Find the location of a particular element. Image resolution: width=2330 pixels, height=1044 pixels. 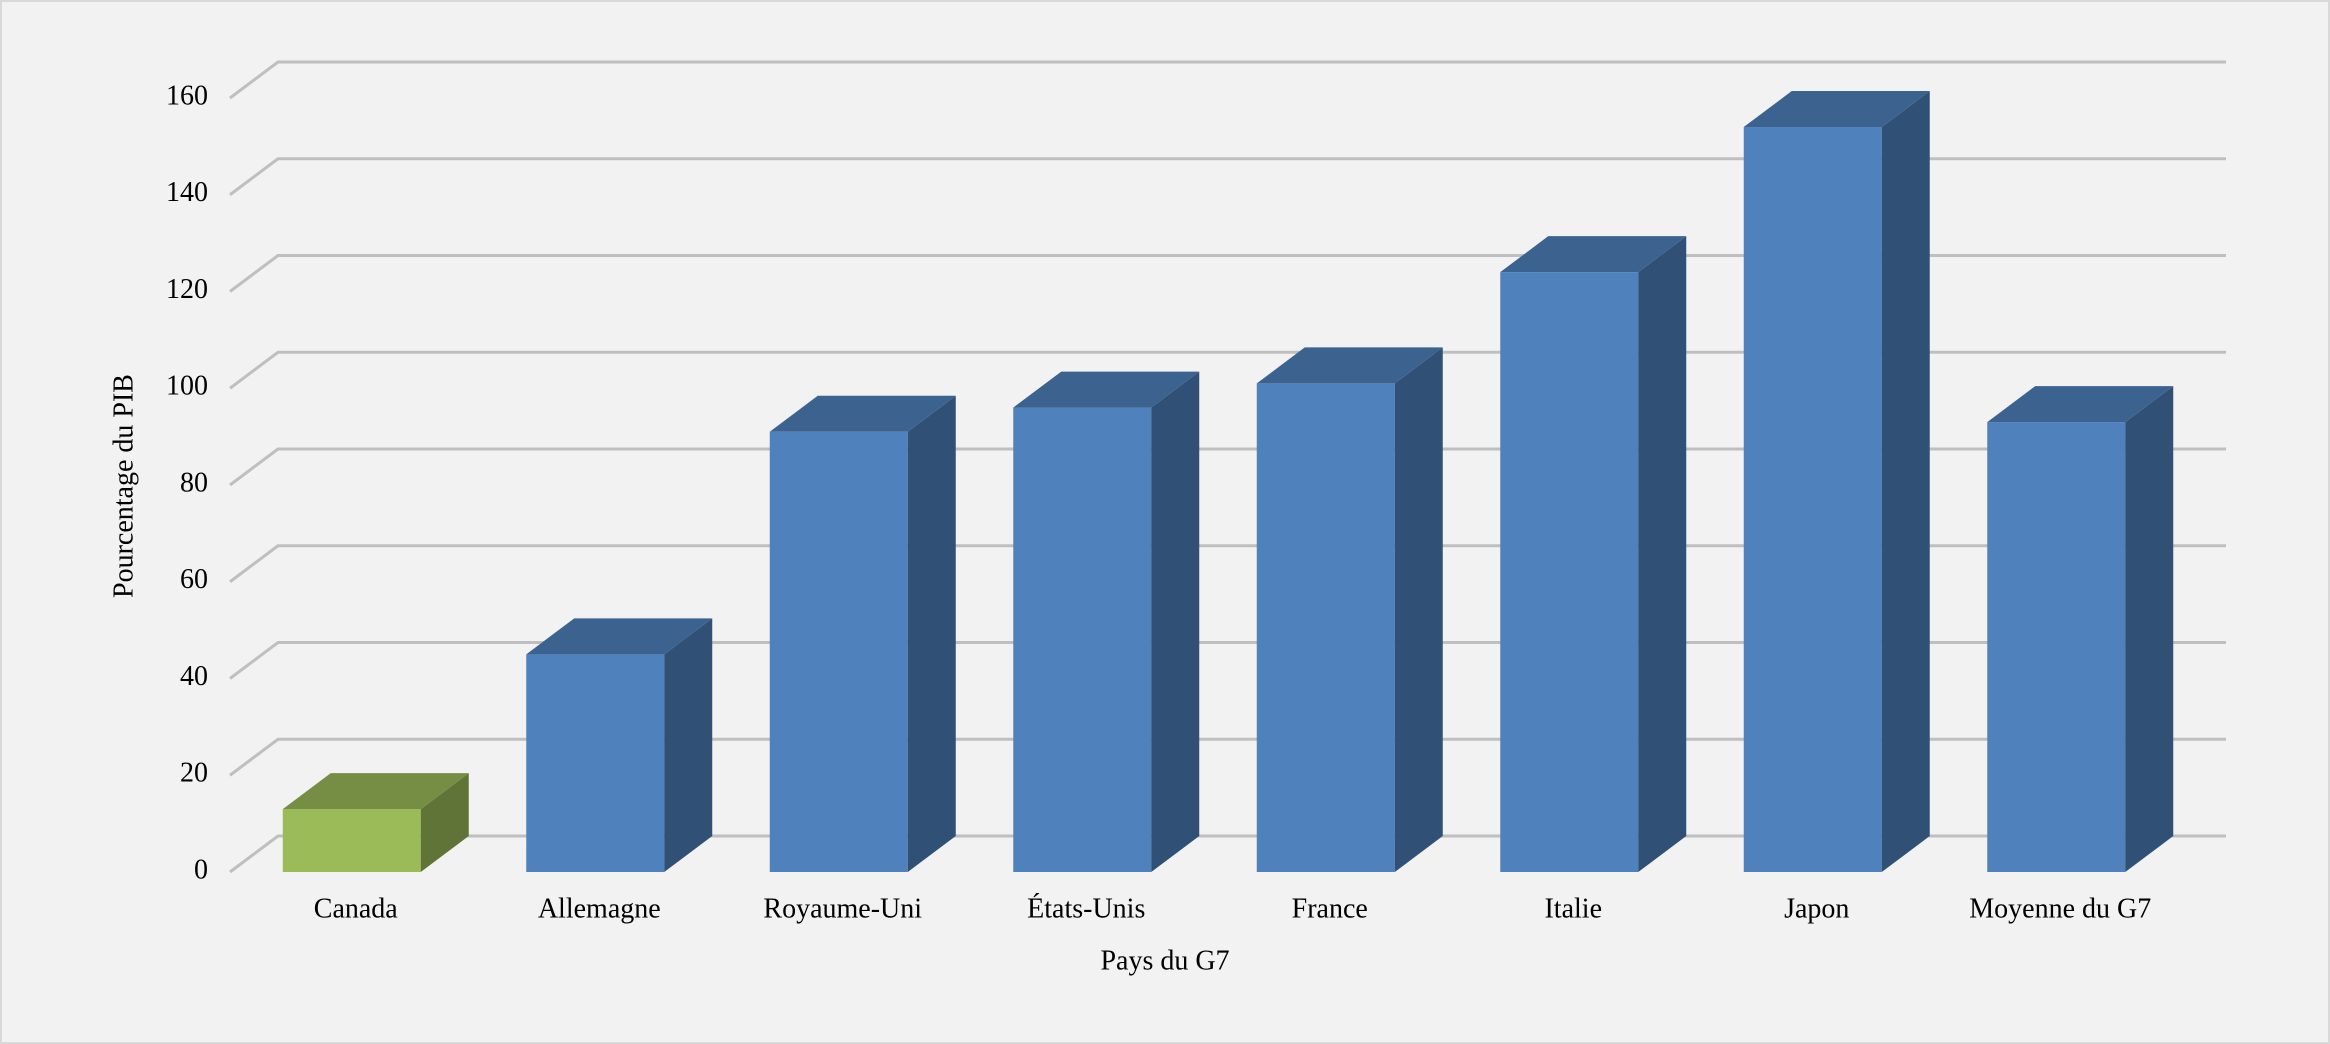

y-tick-label: 20 is located at coordinates (194, 773).